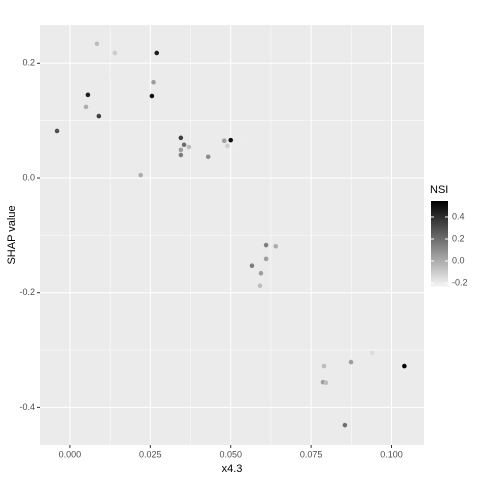  What do you see at coordinates (458, 260) in the screenshot?
I see `color-tick-label: 0.0` at bounding box center [458, 260].